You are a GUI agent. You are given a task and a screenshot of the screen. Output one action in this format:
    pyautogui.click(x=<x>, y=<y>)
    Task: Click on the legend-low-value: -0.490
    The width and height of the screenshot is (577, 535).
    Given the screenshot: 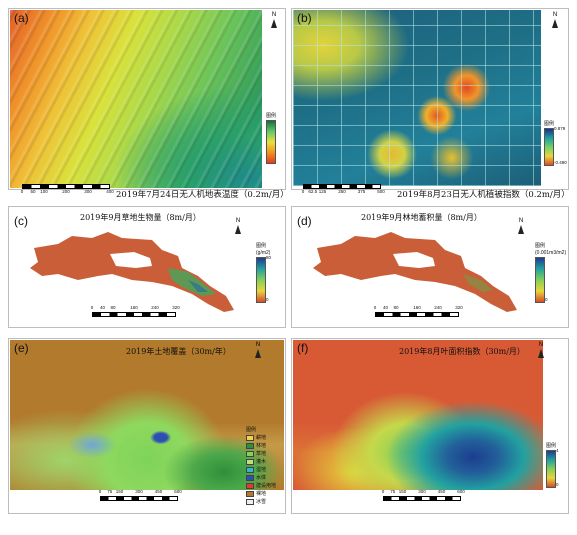 What is the action you would take?
    pyautogui.click(x=560, y=162)
    